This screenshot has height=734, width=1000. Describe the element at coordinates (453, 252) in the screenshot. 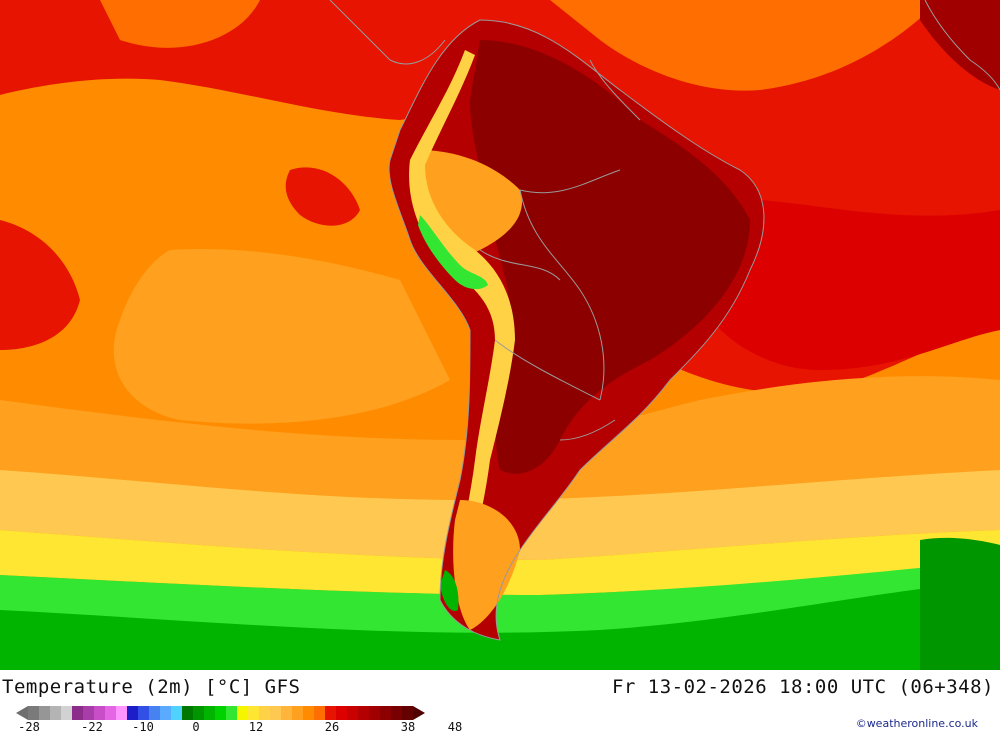

I see `andes-green` at that location.